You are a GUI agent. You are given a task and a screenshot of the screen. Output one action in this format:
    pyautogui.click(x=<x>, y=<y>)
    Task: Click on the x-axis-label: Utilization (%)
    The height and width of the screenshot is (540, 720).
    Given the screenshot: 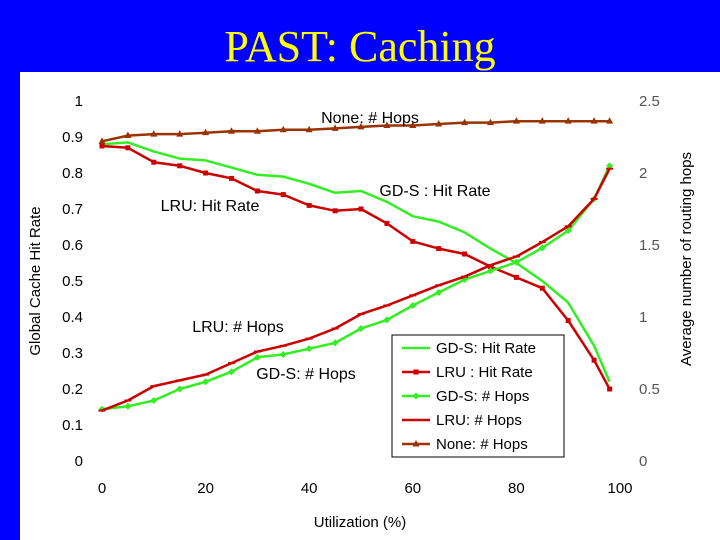 What is the action you would take?
    pyautogui.click(x=360, y=522)
    